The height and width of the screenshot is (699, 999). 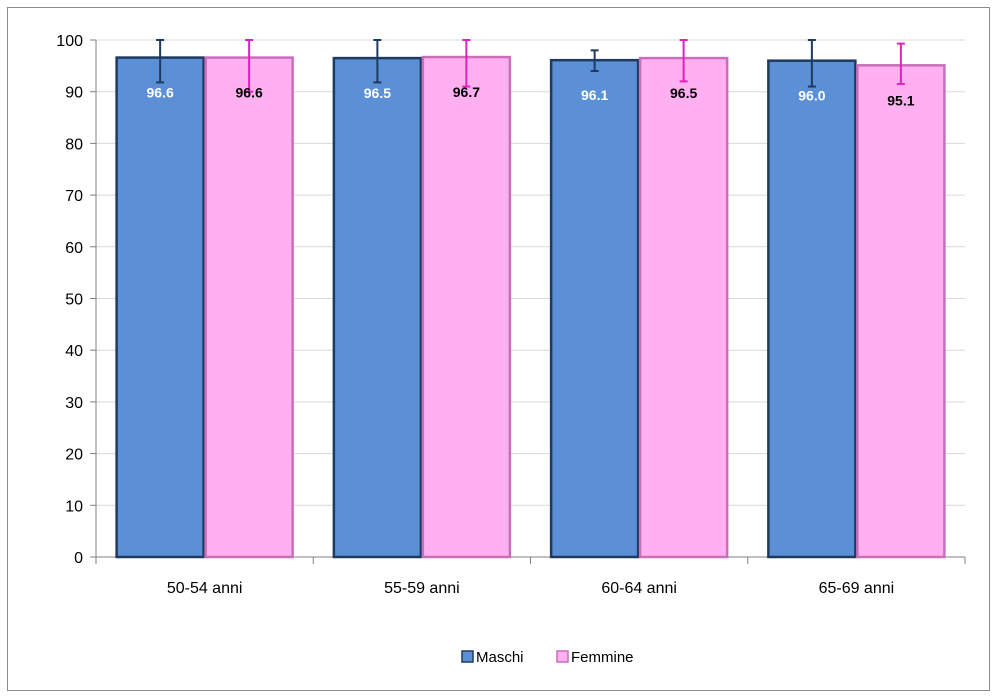 What do you see at coordinates (74, 144) in the screenshot?
I see `y-tick-label: 80` at bounding box center [74, 144].